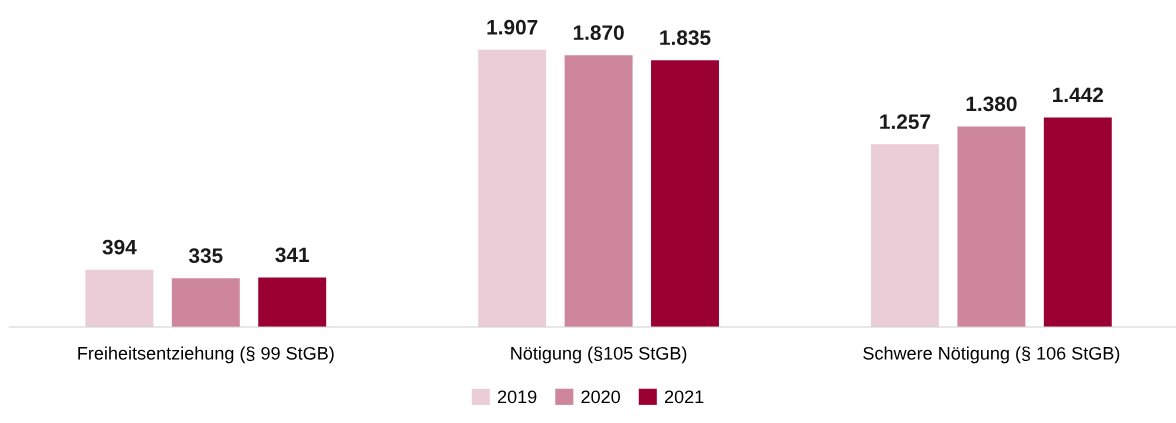  Describe the element at coordinates (991, 355) in the screenshot. I see `x-tick-label: Schwere Nötigung (§ 106 StGB)` at that location.